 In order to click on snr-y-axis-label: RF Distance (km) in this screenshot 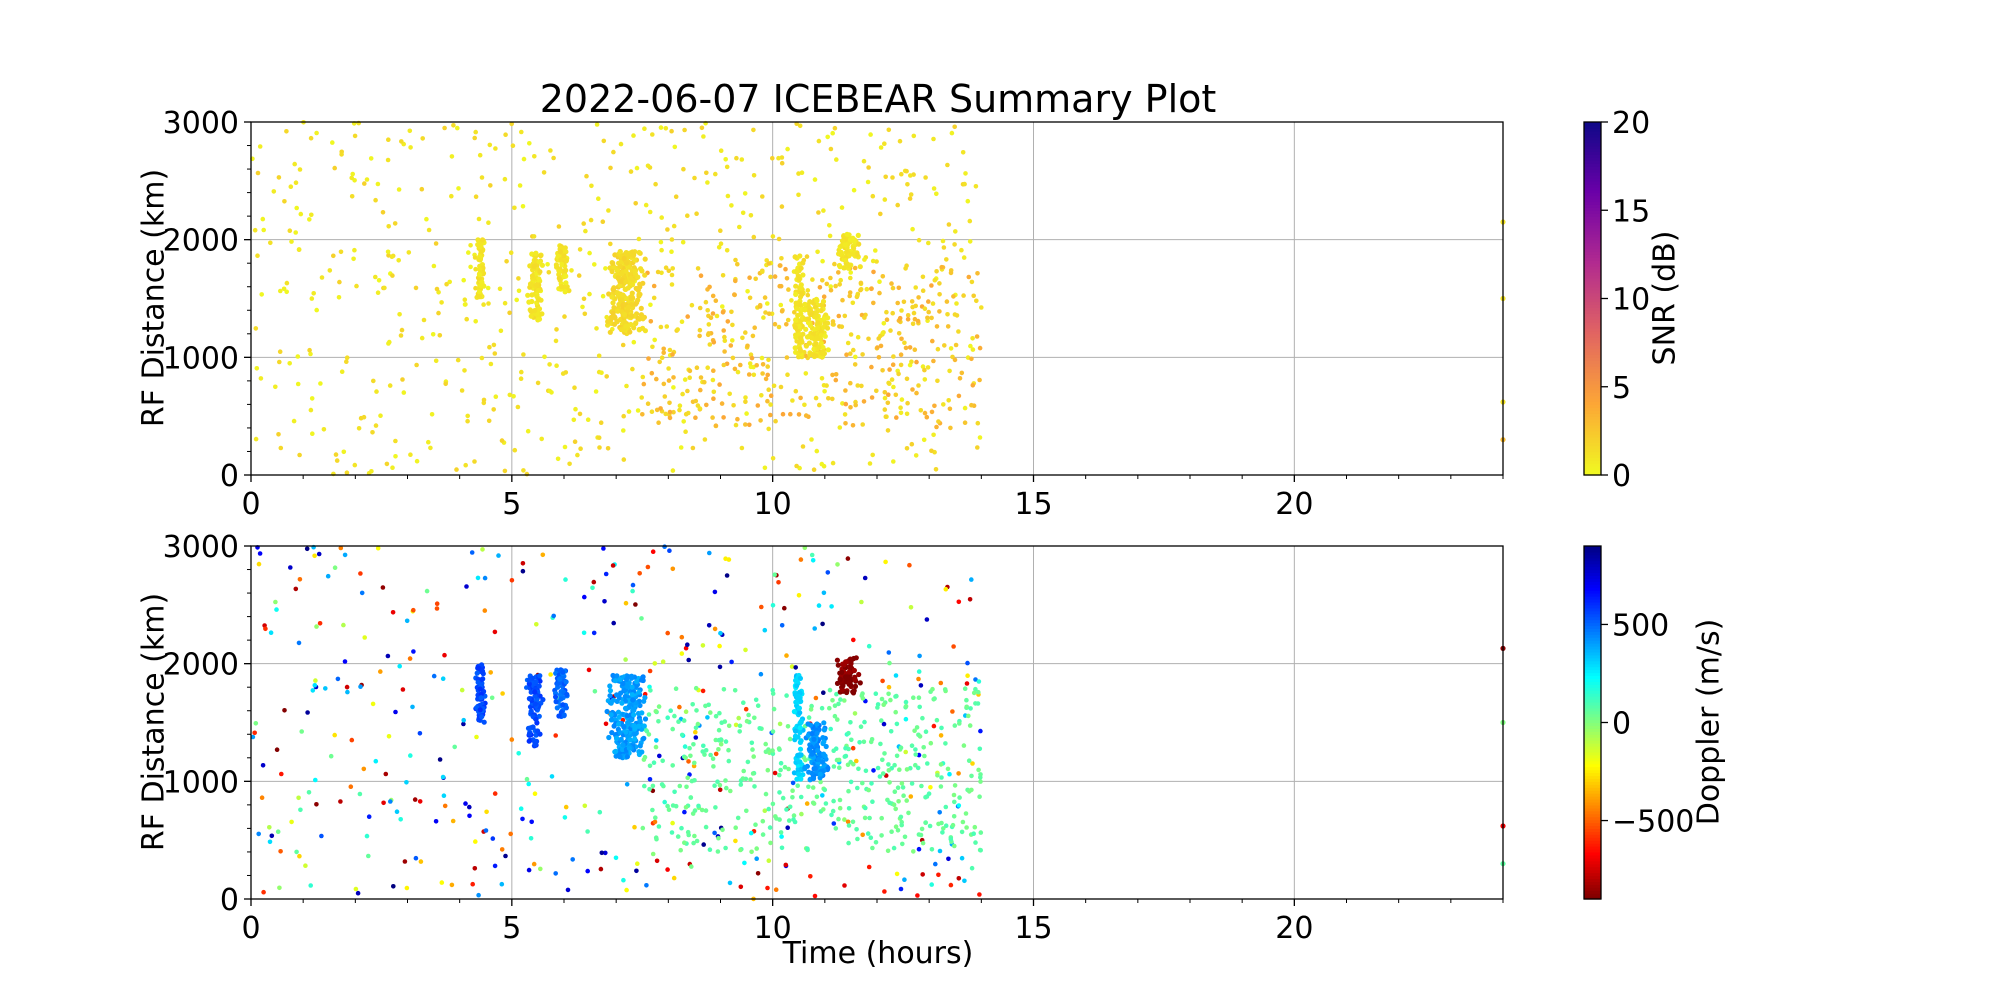, I will do `click(154, 298)`.